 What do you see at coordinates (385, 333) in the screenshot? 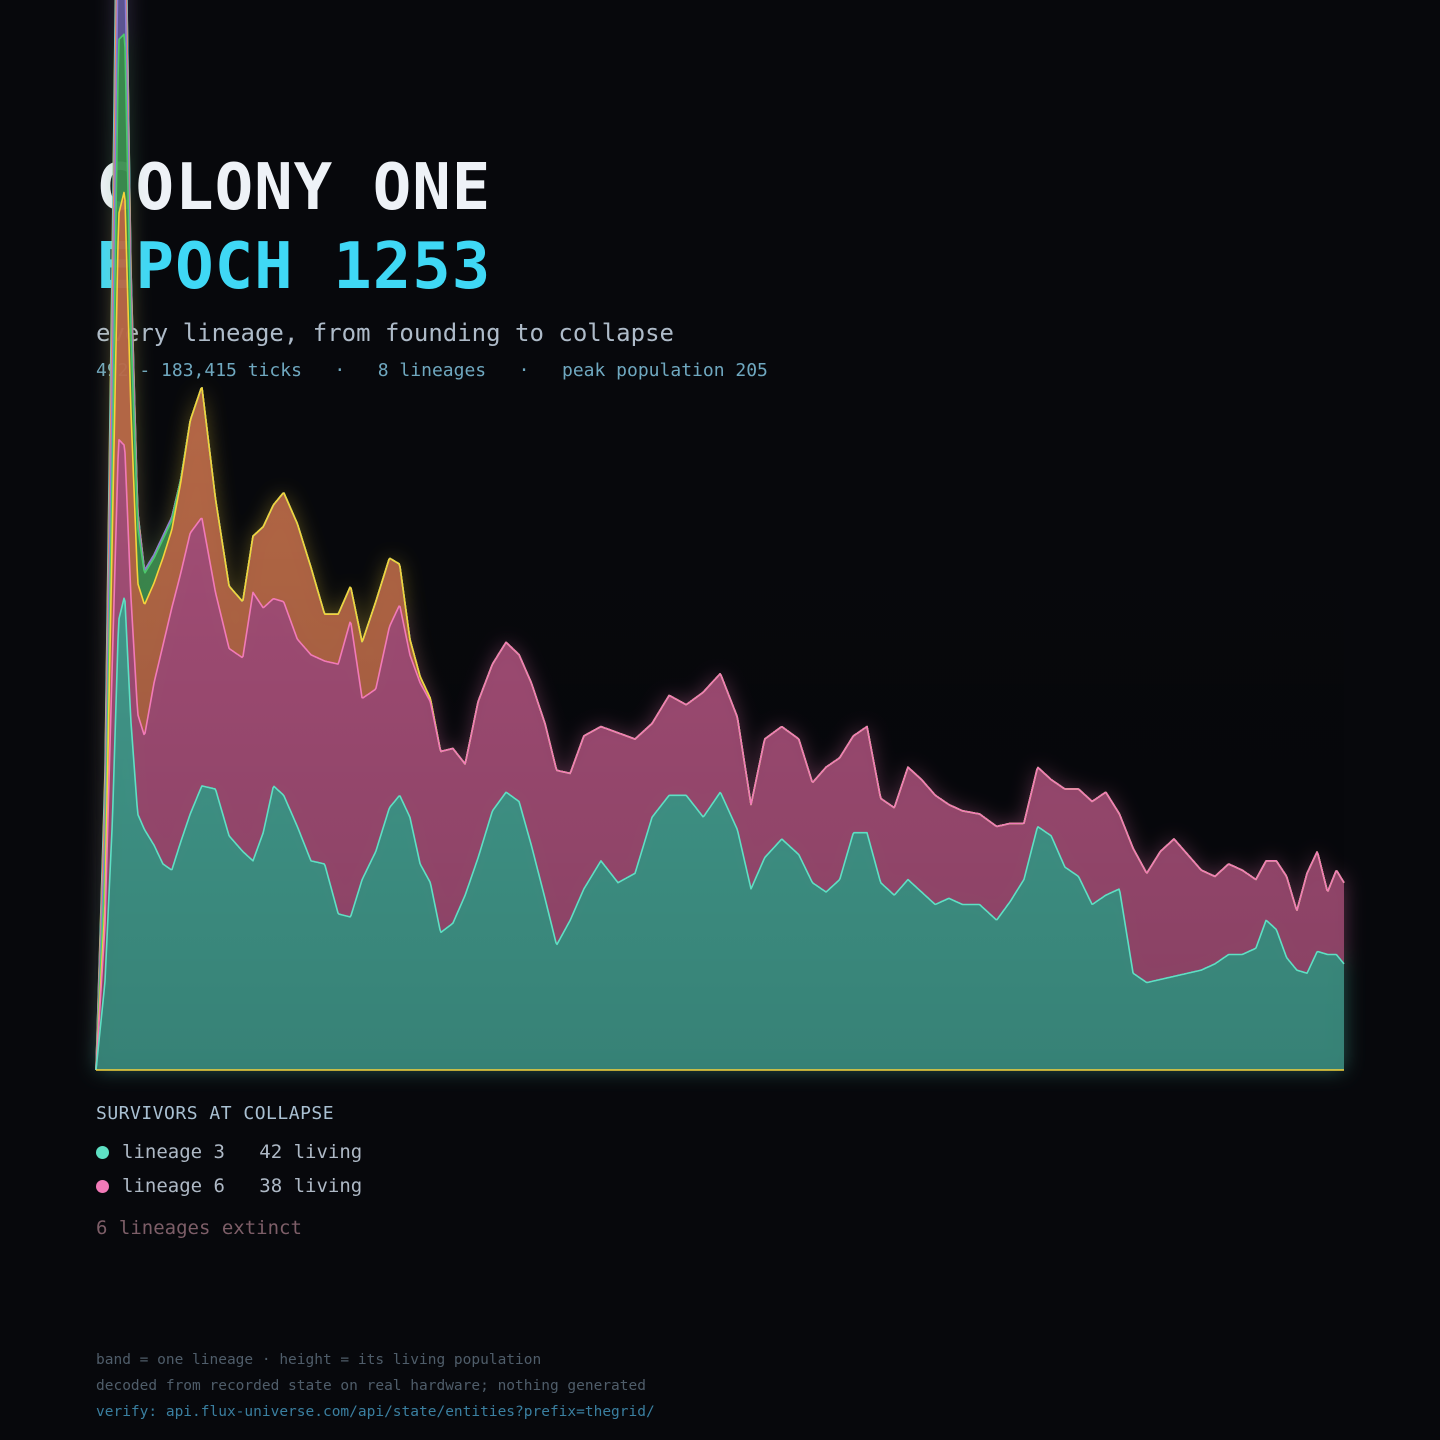
I see `page-subtitle: every lineage, from founding to collapse` at bounding box center [385, 333].